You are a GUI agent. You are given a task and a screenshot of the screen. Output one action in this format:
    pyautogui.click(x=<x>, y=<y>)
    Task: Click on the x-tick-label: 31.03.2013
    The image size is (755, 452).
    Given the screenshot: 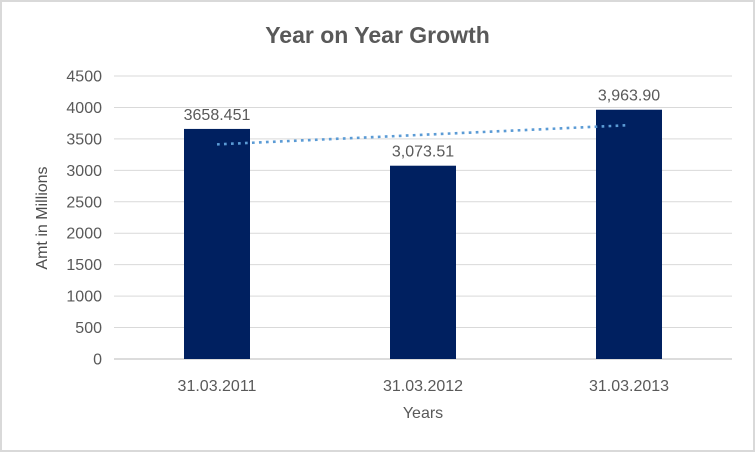 What is the action you would take?
    pyautogui.click(x=629, y=386)
    